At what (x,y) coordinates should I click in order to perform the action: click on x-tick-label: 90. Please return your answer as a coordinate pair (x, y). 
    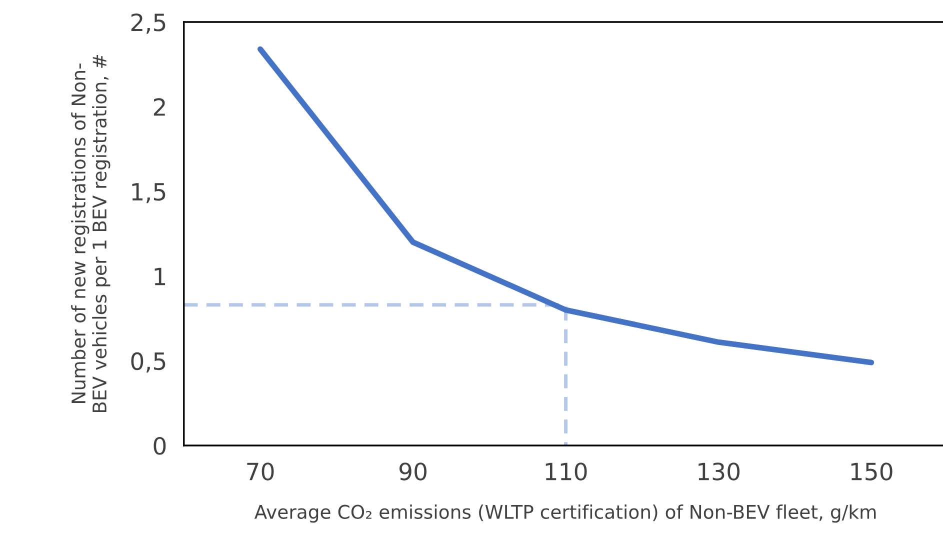
    Looking at the image, I should click on (413, 471).